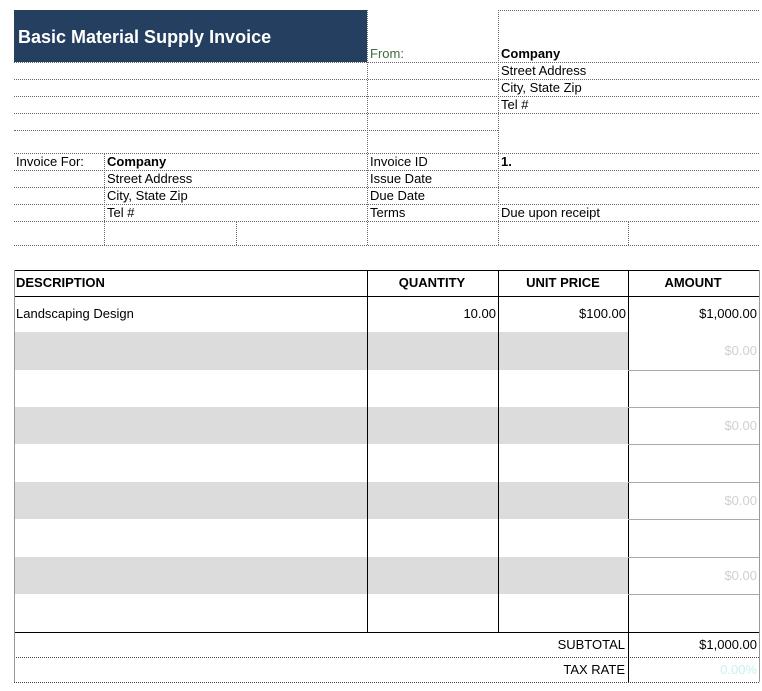 The height and width of the screenshot is (691, 762). I want to click on bill-to-label: Invoice For:, so click(50, 161).